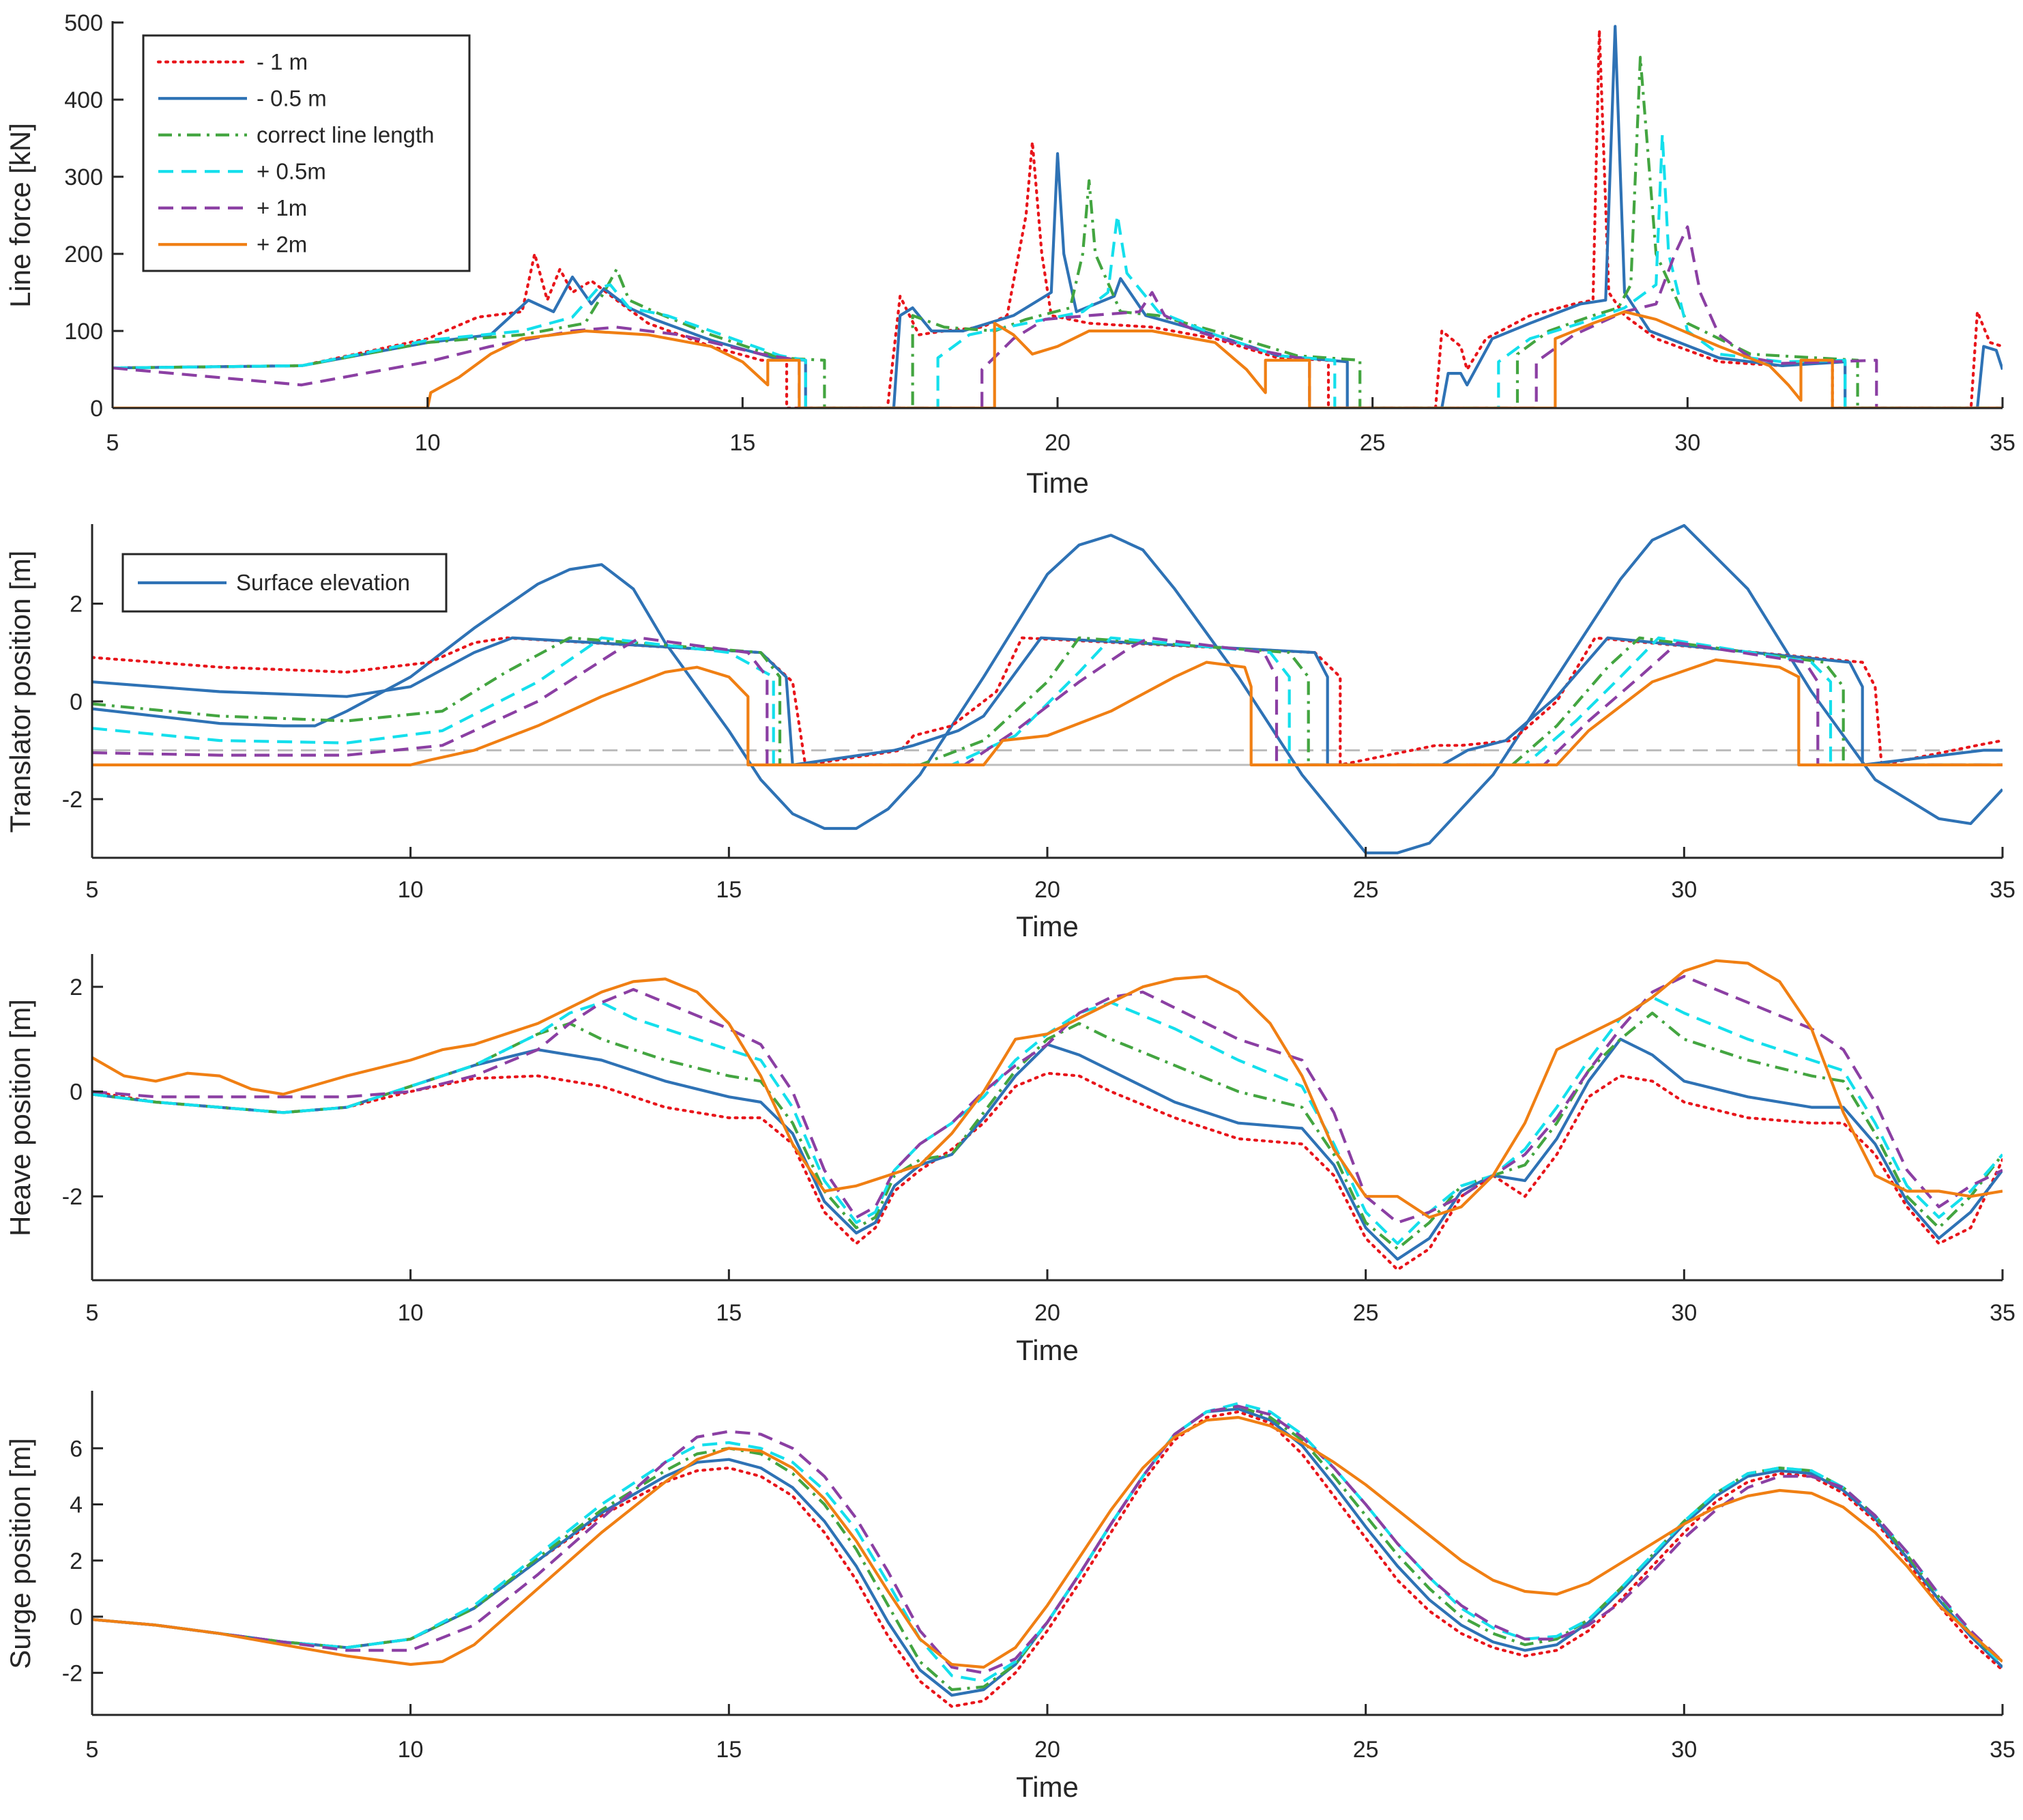 This screenshot has width=2023, height=1820. What do you see at coordinates (323, 582) in the screenshot?
I see `legend-entry: Surface elevation` at bounding box center [323, 582].